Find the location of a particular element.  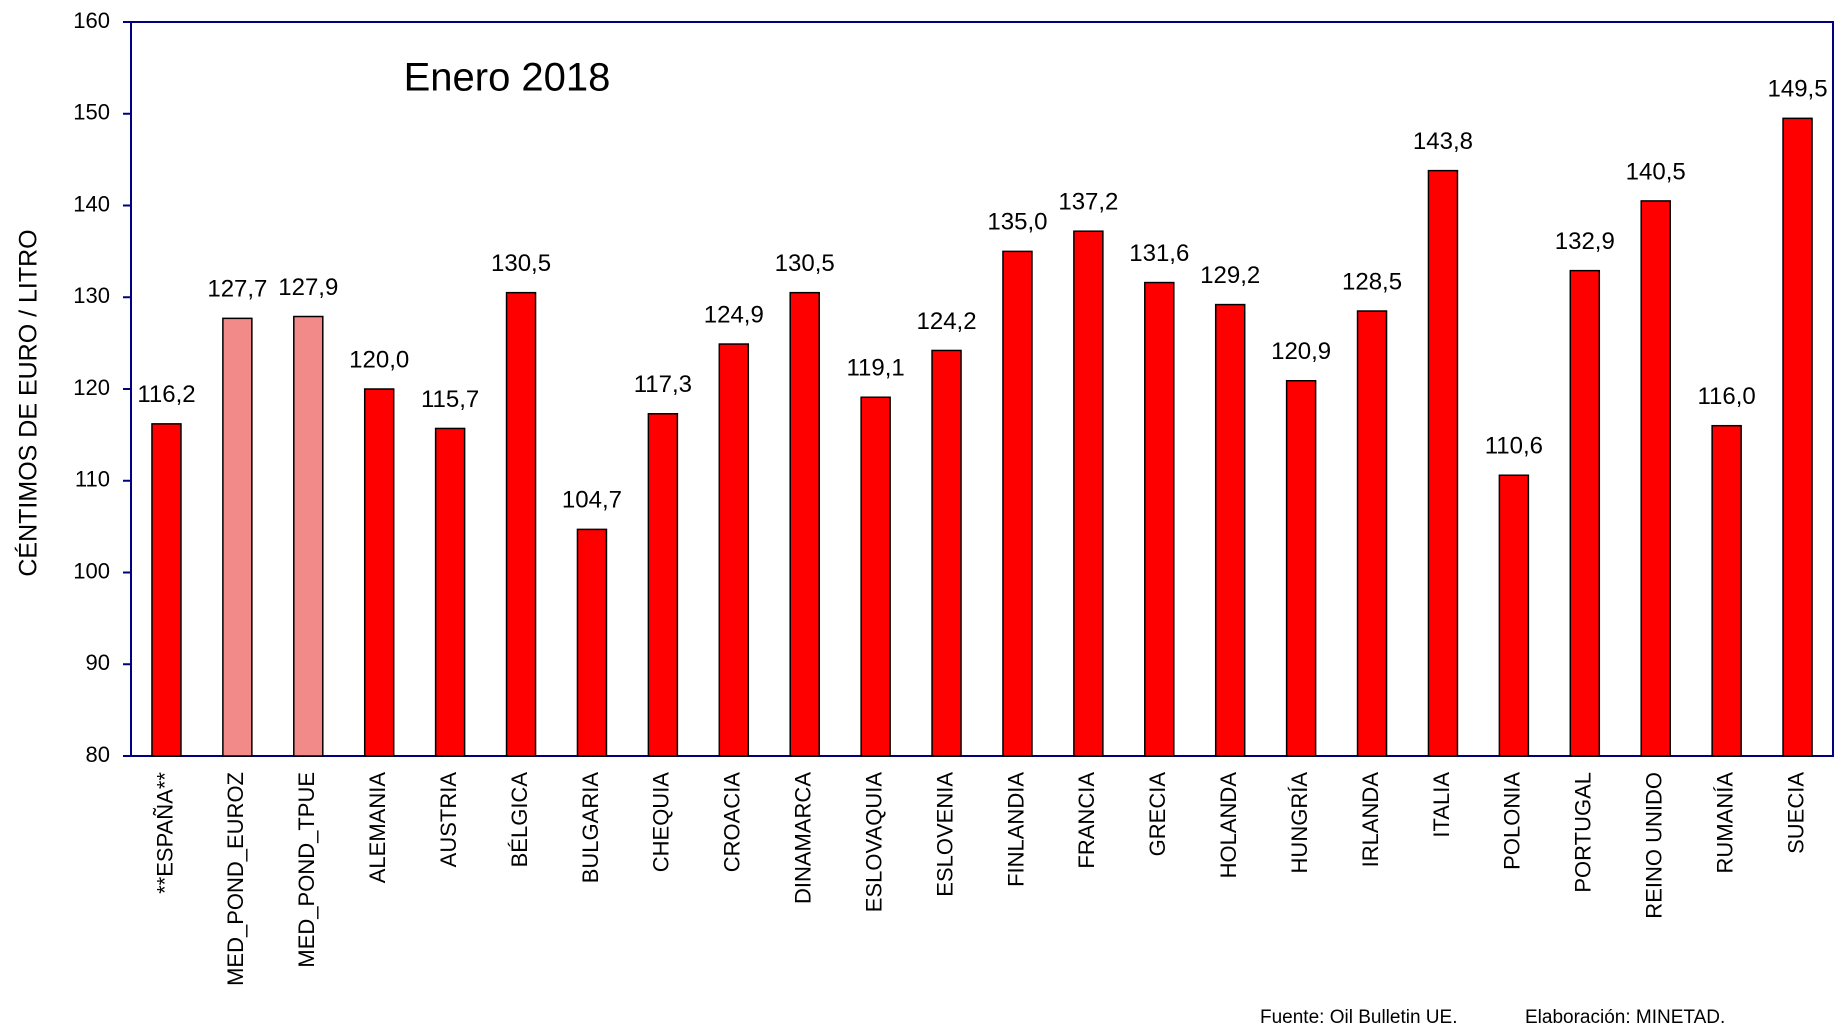

value-label: 143,8 is located at coordinates (1443, 141).